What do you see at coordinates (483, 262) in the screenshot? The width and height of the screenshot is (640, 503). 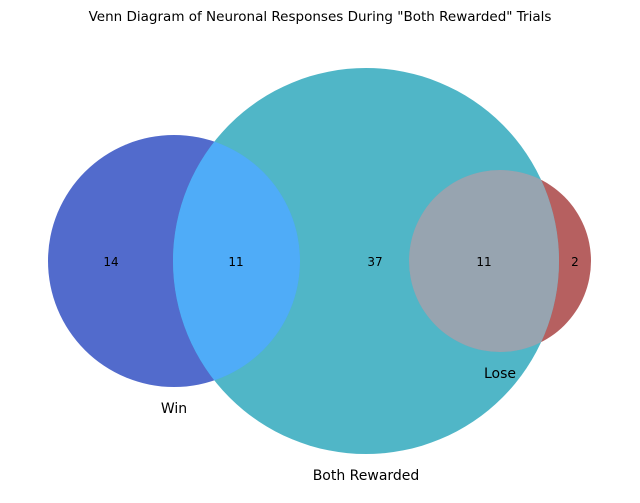 I see `count-both-lose: 11` at bounding box center [483, 262].